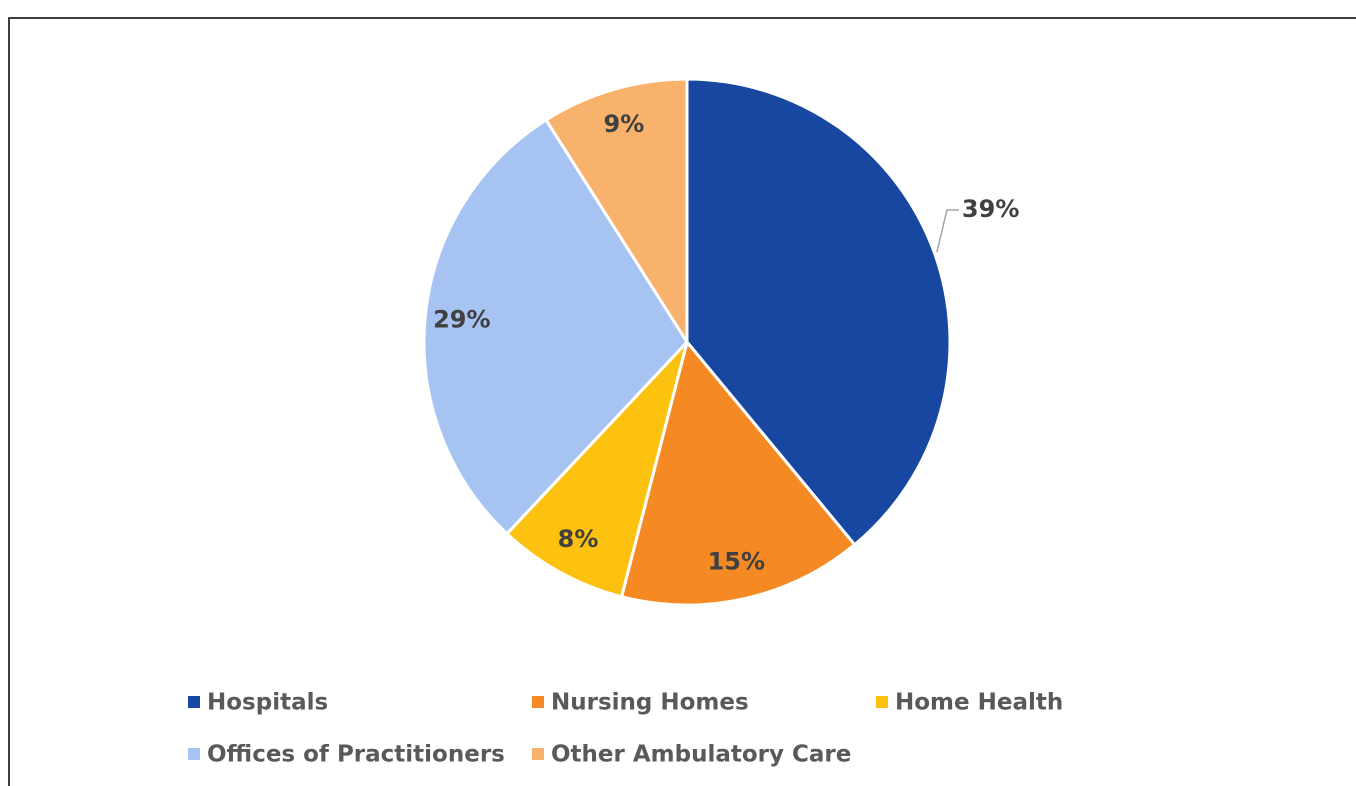 The image size is (1356, 786). What do you see at coordinates (624, 124) in the screenshot?
I see `data-label: 9%` at bounding box center [624, 124].